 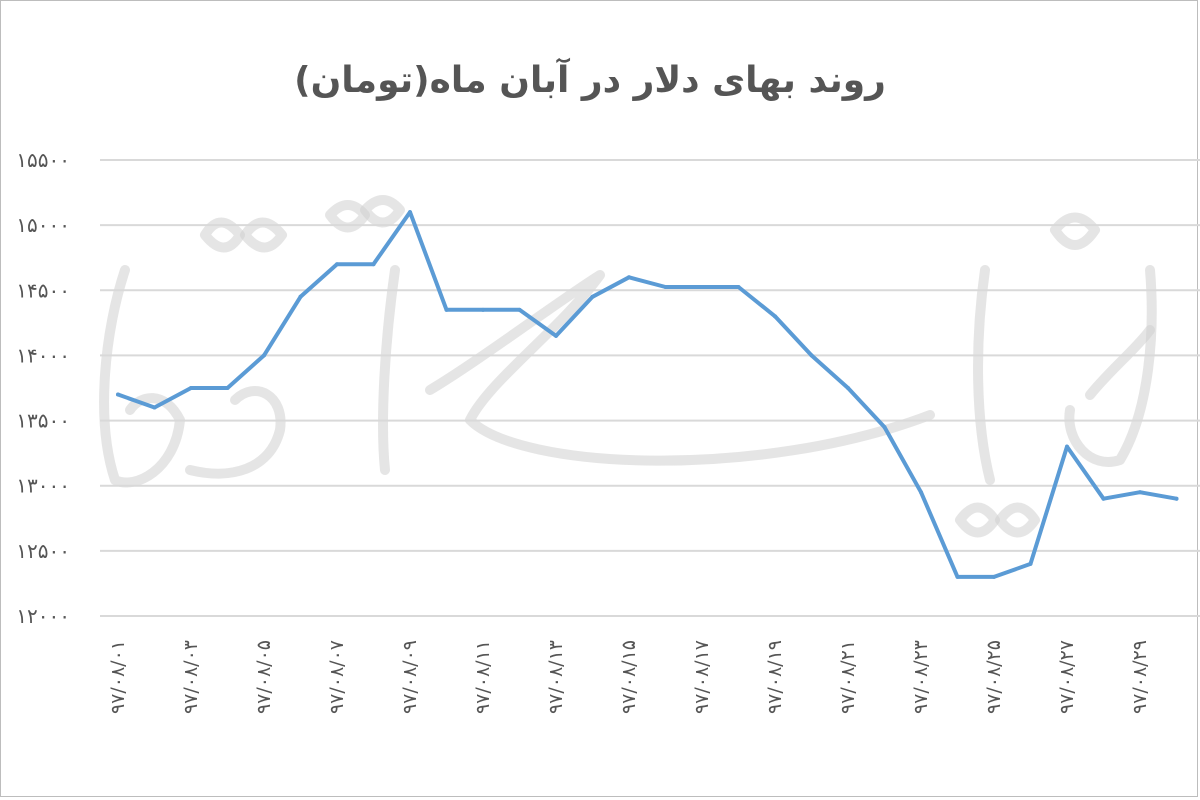 I want to click on x-tick-label: ۹۷/۰۸/۲۷, so click(x=1067, y=677).